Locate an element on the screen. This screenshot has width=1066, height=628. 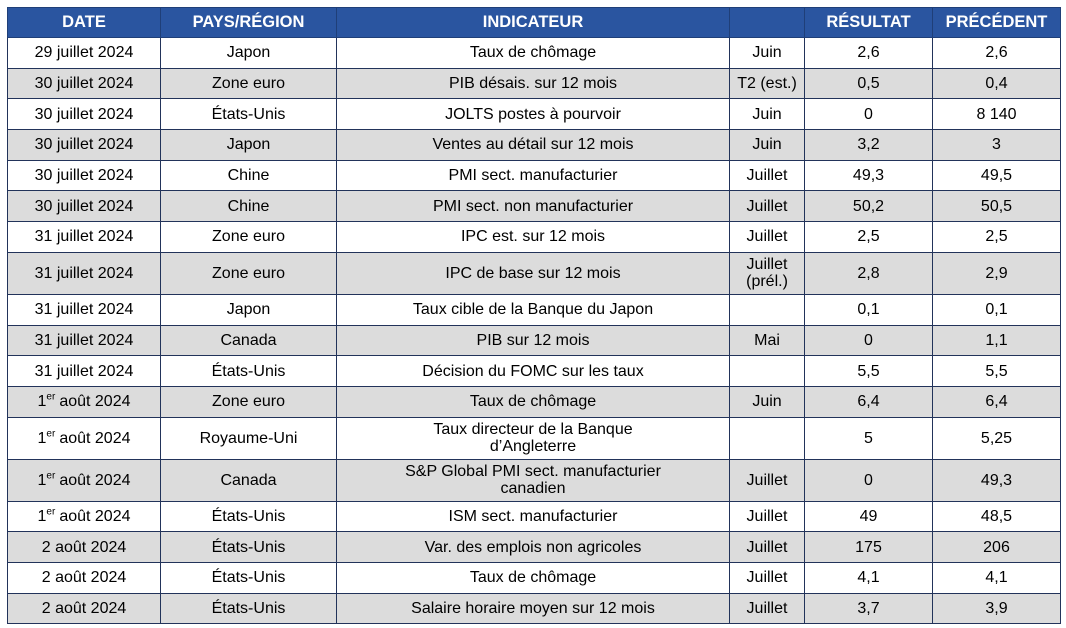
indicator-line: PMI sect. manufacturier is located at coordinates (533, 176).